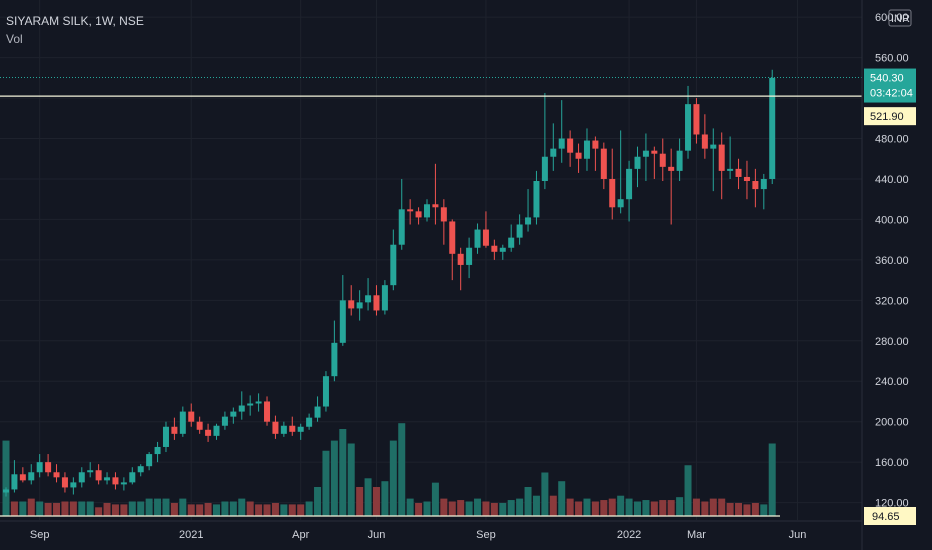 Image resolution: width=932 pixels, height=550 pixels. Describe the element at coordinates (892, 504) in the screenshot. I see `price-tick-label: 120.00` at that location.